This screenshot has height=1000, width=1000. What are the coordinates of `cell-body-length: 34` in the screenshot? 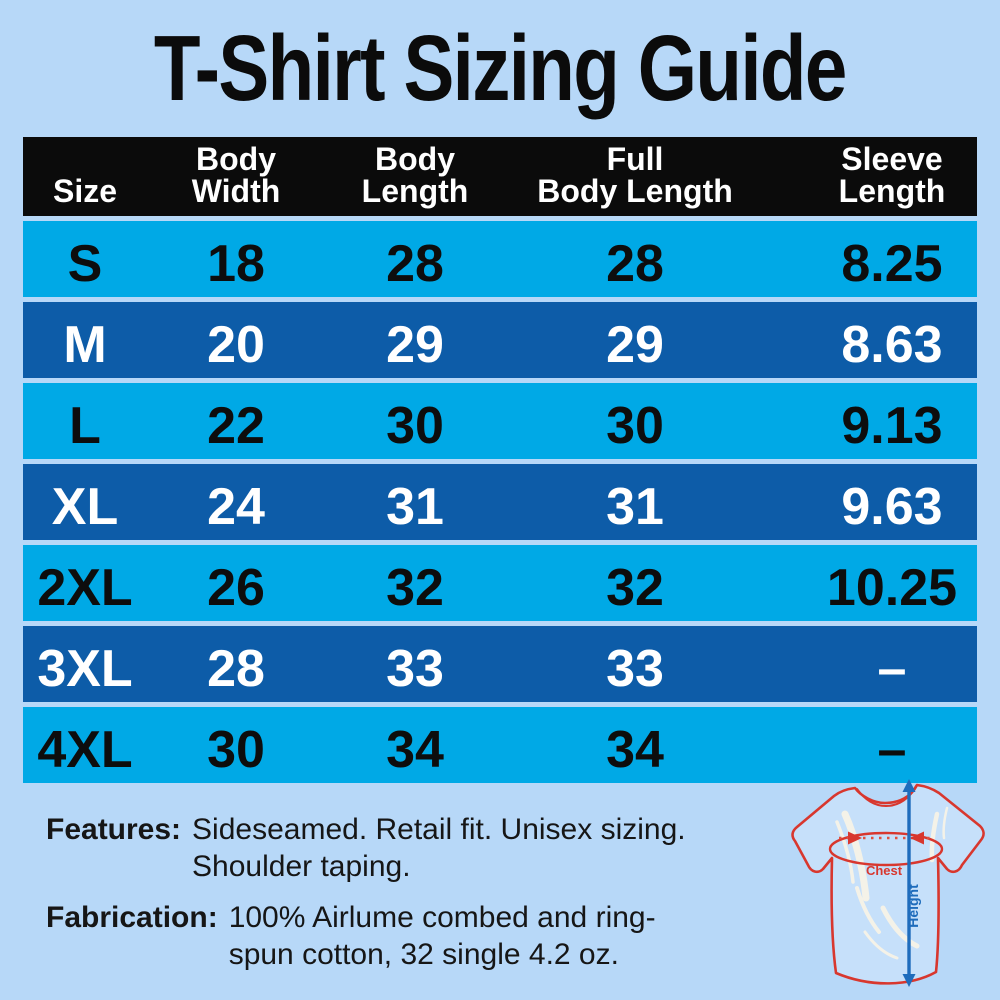 It's located at (415, 750).